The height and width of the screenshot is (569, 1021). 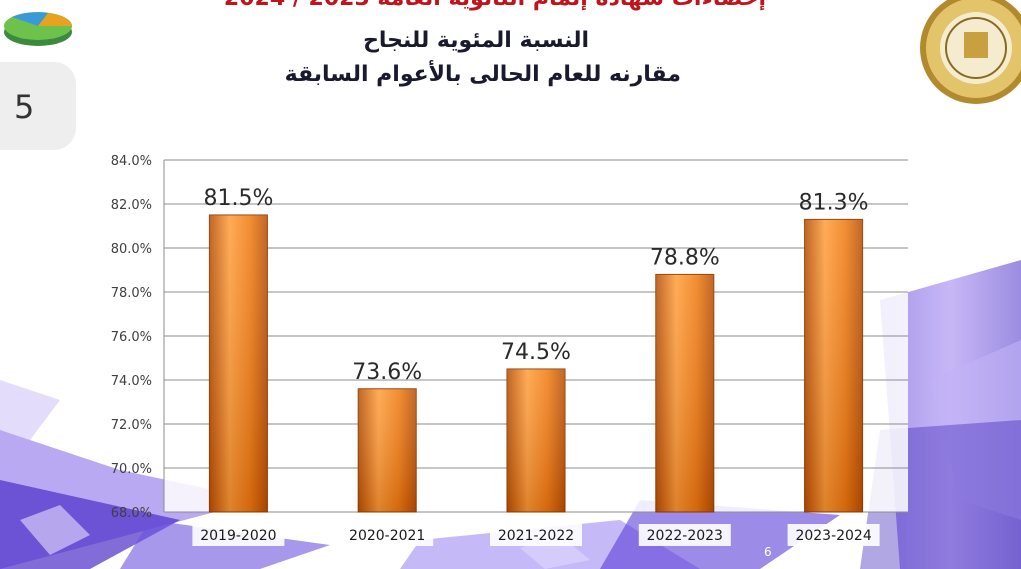 I want to click on y-tick-label: 68.0%, so click(x=131, y=513).